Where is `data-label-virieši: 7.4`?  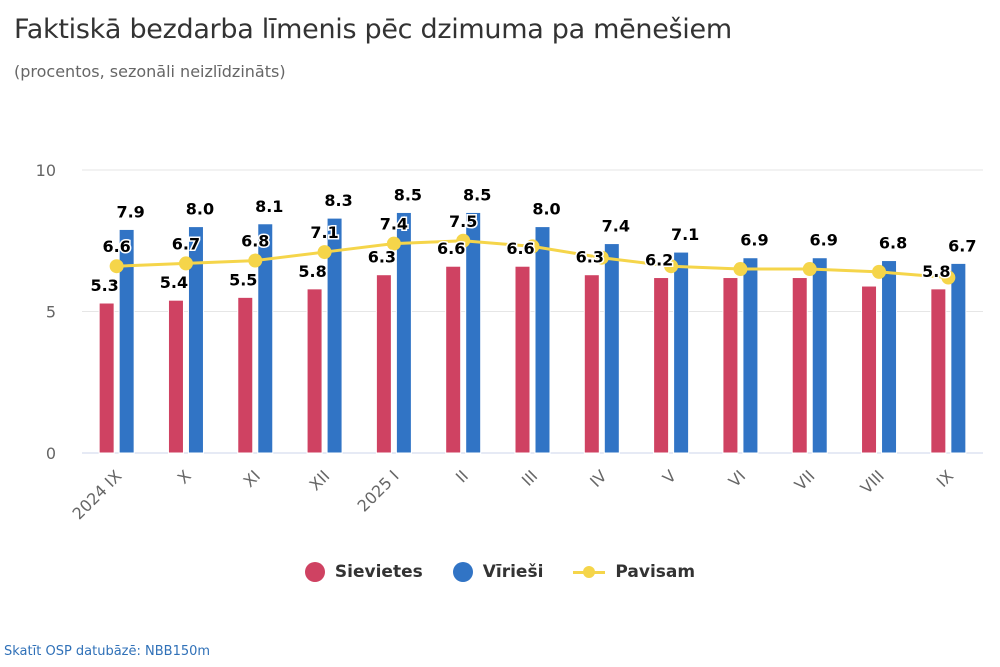
data-label-virieši: 7.4 is located at coordinates (616, 226).